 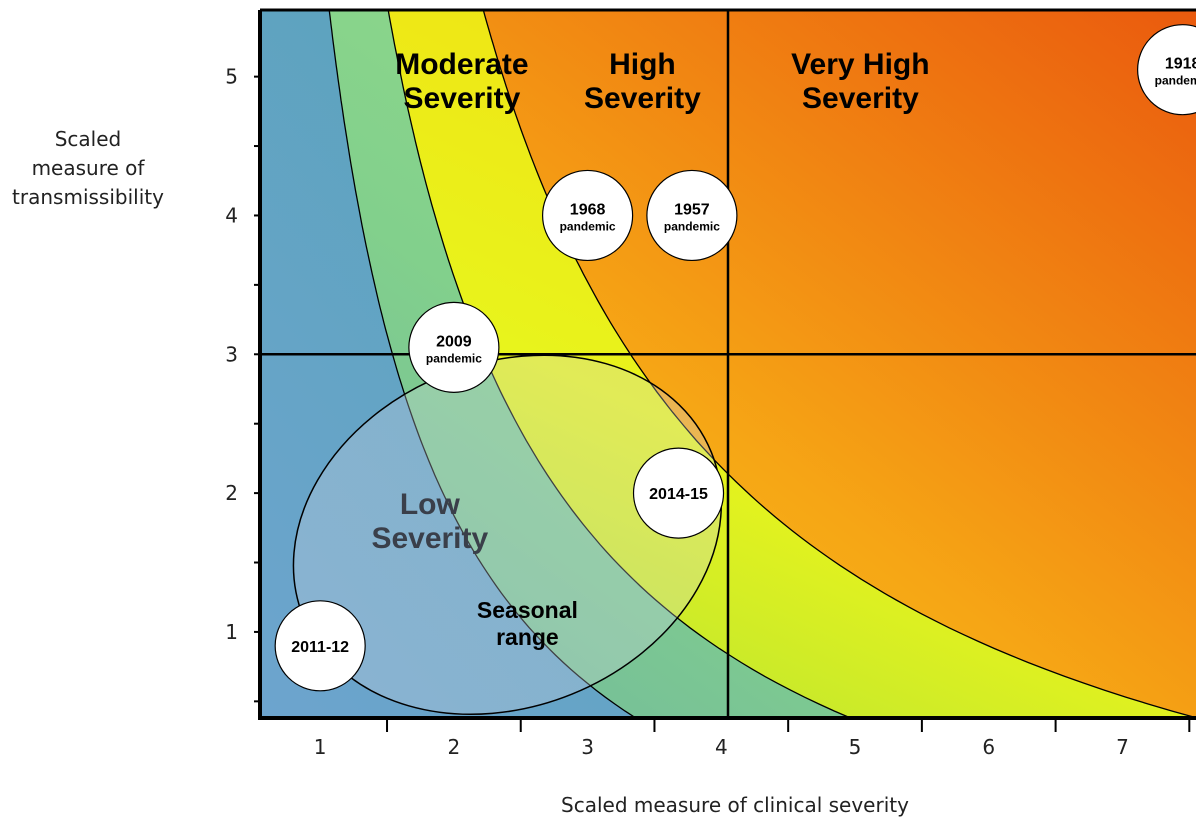 What do you see at coordinates (855, 747) in the screenshot?
I see `x-tick-label: 5` at bounding box center [855, 747].